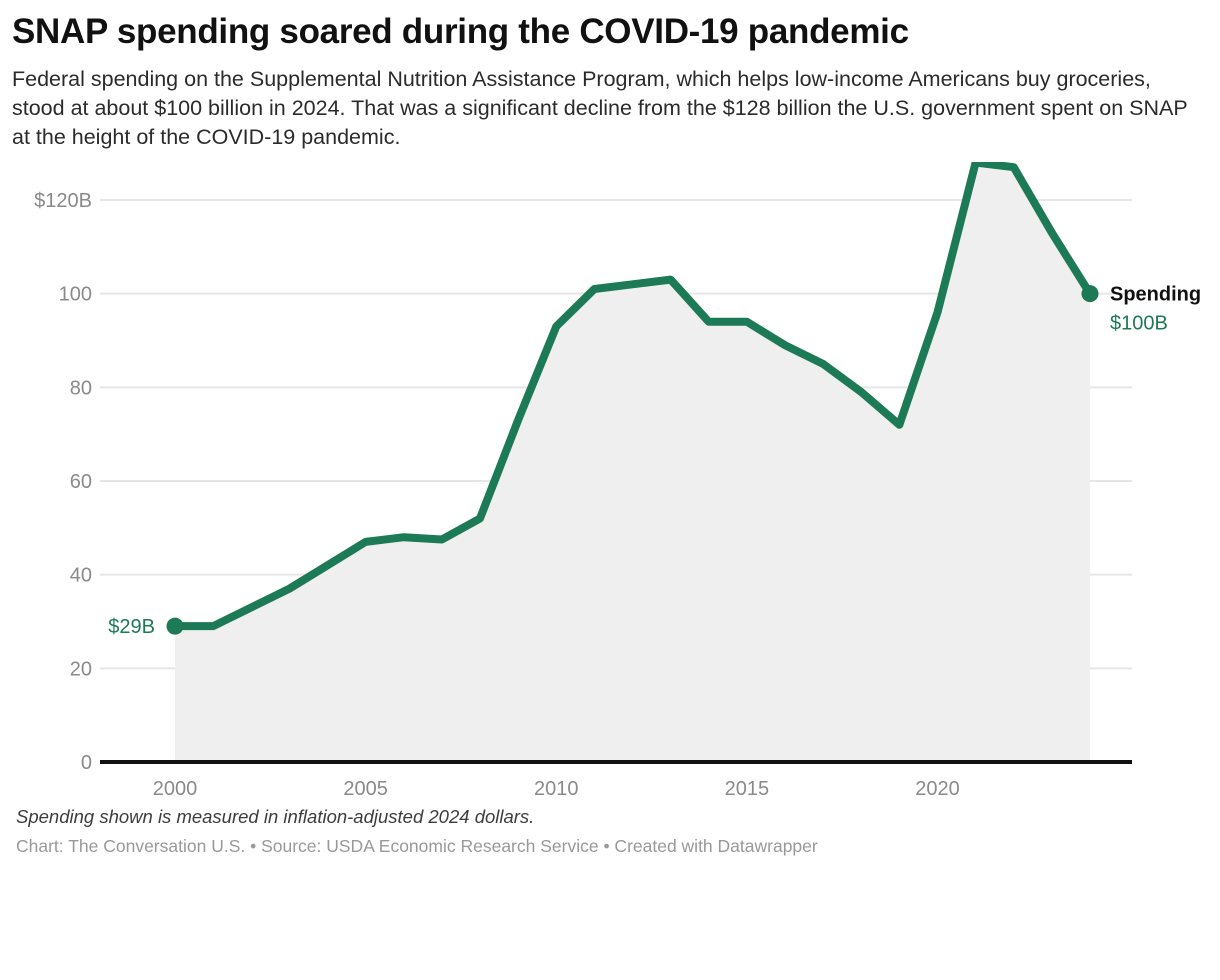  Describe the element at coordinates (747, 789) in the screenshot. I see `x-axis-tick-label: 2015` at that location.